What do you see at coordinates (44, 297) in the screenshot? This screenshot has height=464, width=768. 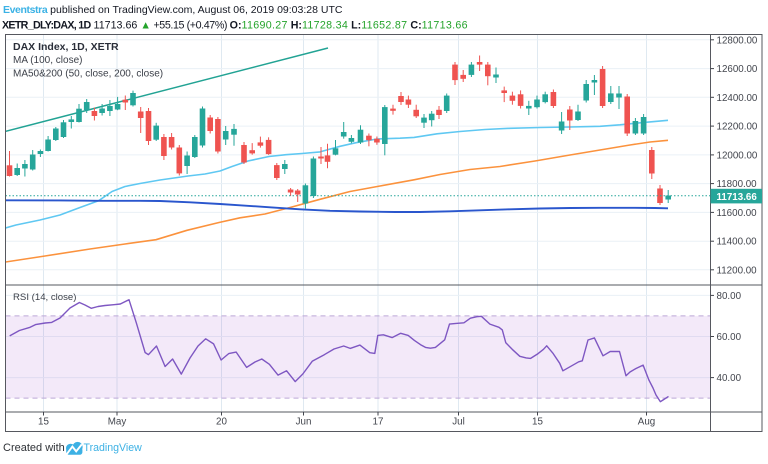 I see `svg-text: RSI (14, close)` at bounding box center [44, 297].